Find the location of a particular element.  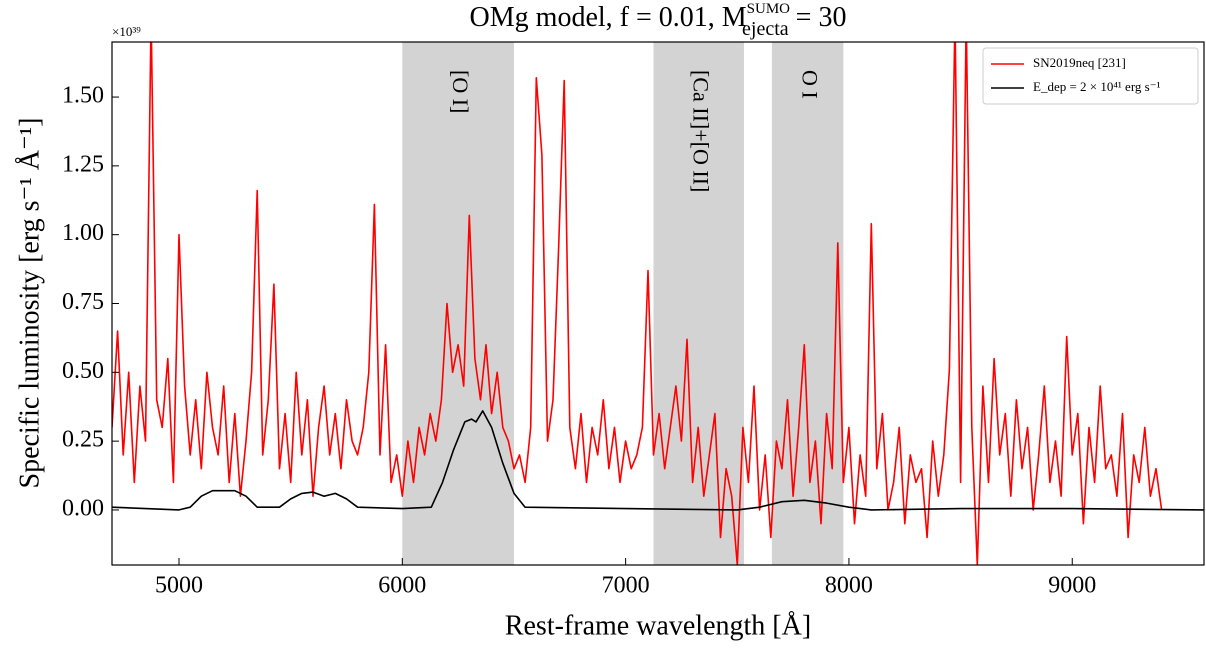

chart-title: OMg model, f = 0.01, MSUMO ejecta = 30 is located at coordinates (658, 20).